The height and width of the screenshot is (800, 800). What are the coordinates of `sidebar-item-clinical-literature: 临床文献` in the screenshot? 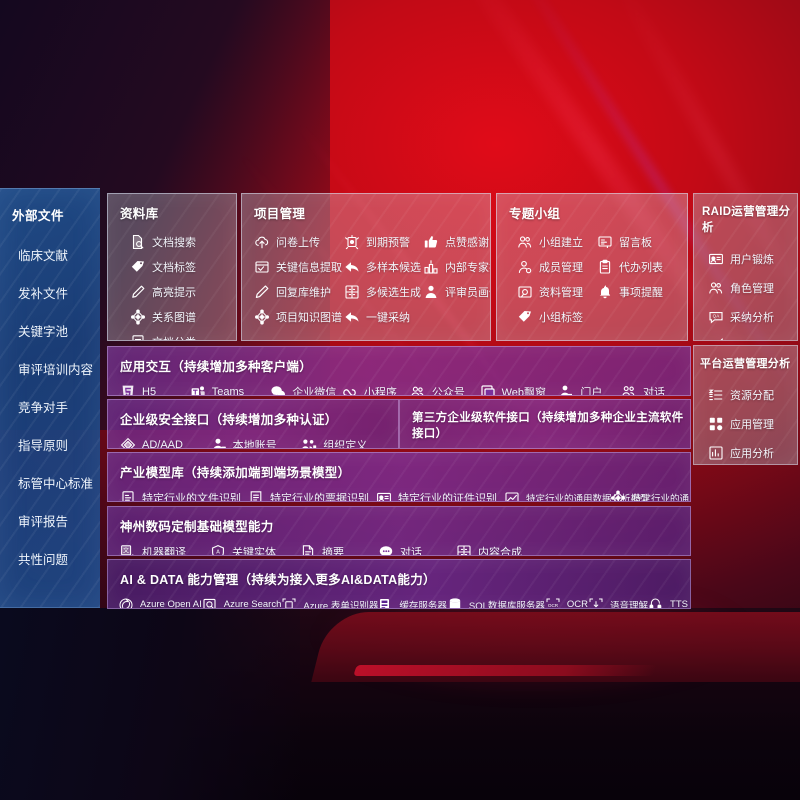 It's located at (43, 256).